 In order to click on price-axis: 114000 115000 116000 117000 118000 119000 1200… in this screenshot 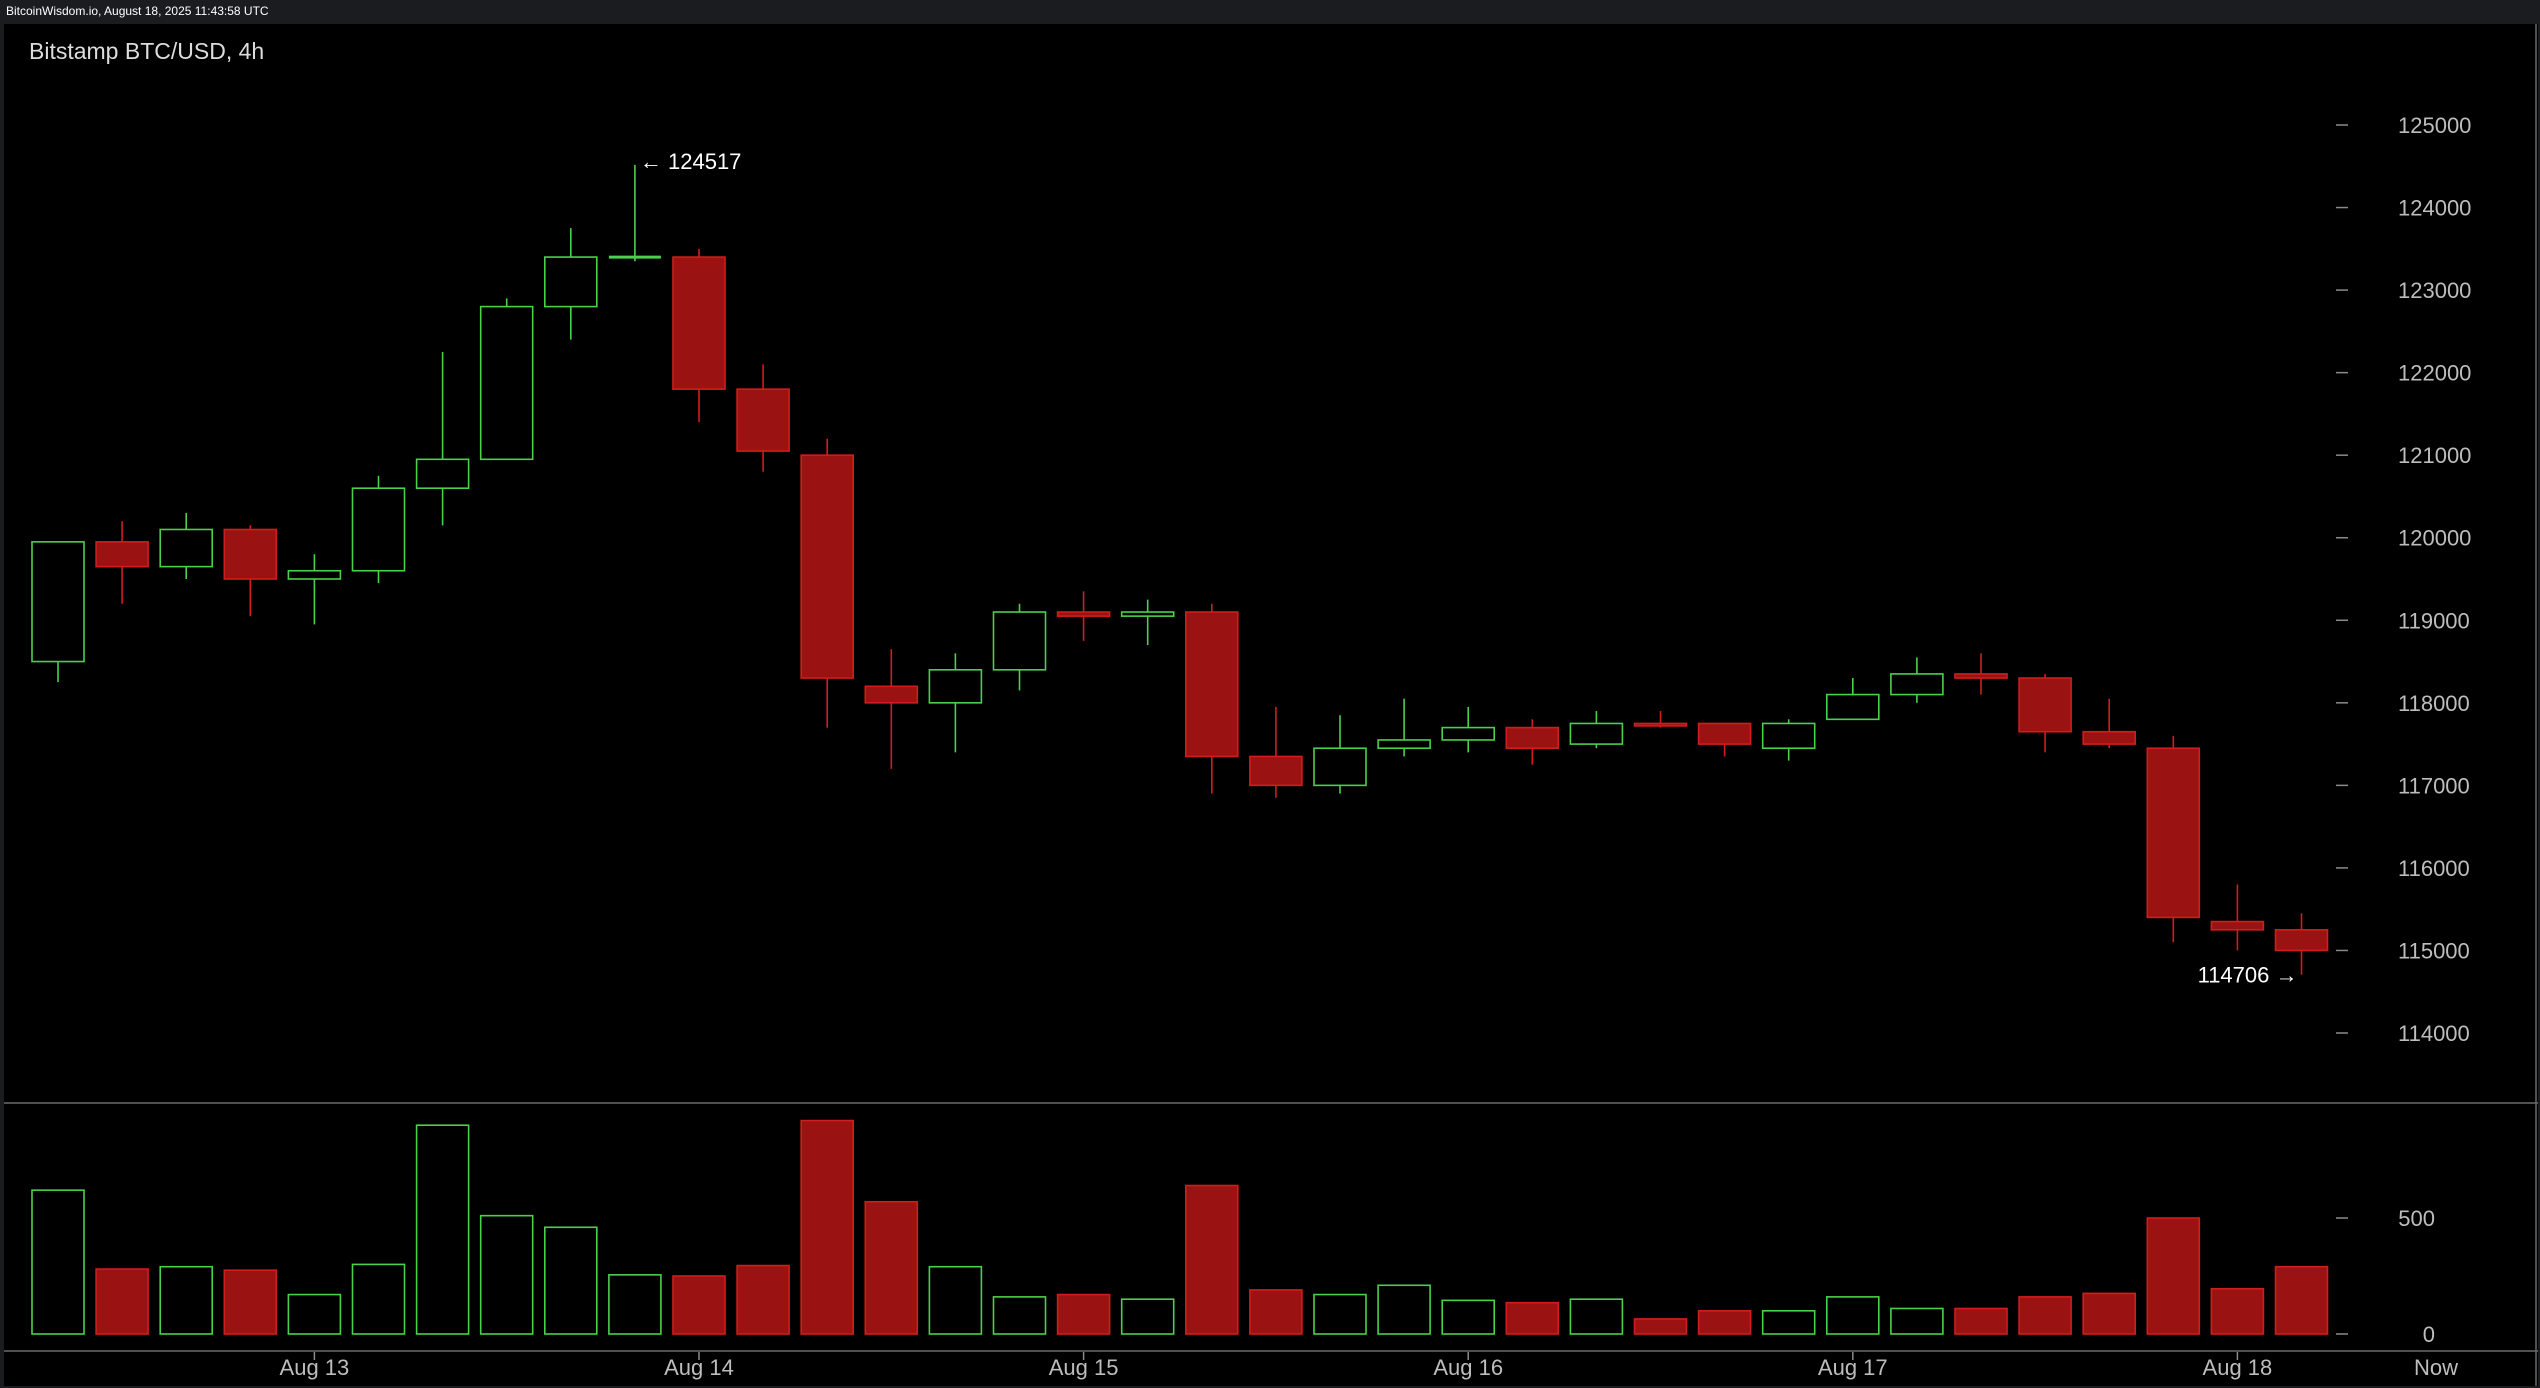, I will do `click(2403, 579)`.